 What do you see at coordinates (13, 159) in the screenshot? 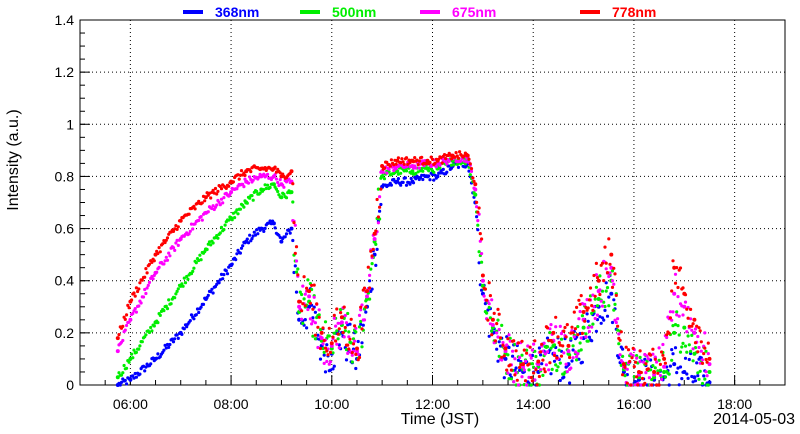
I see `y-axis-label: Intensity (a.u.)` at bounding box center [13, 159].